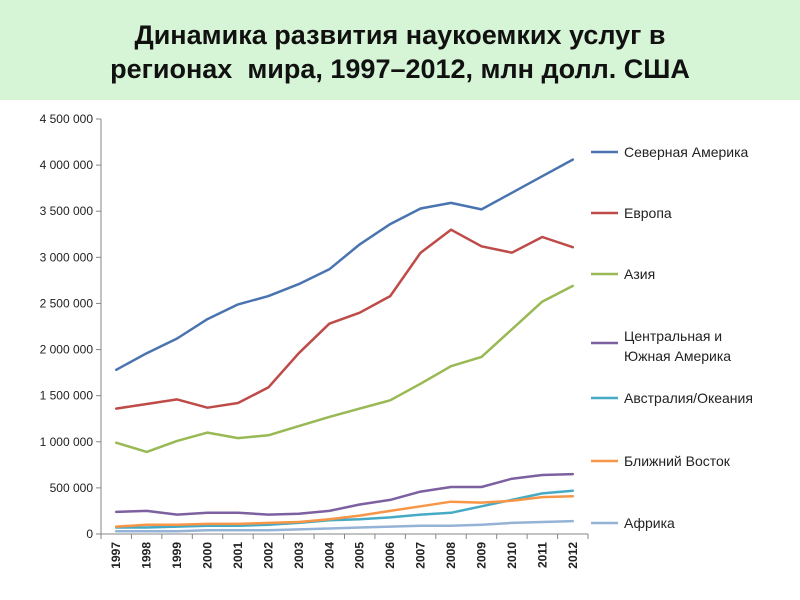 The width and height of the screenshot is (800, 600). I want to click on legend-label: Центральная и Южная Америка, so click(677, 346).